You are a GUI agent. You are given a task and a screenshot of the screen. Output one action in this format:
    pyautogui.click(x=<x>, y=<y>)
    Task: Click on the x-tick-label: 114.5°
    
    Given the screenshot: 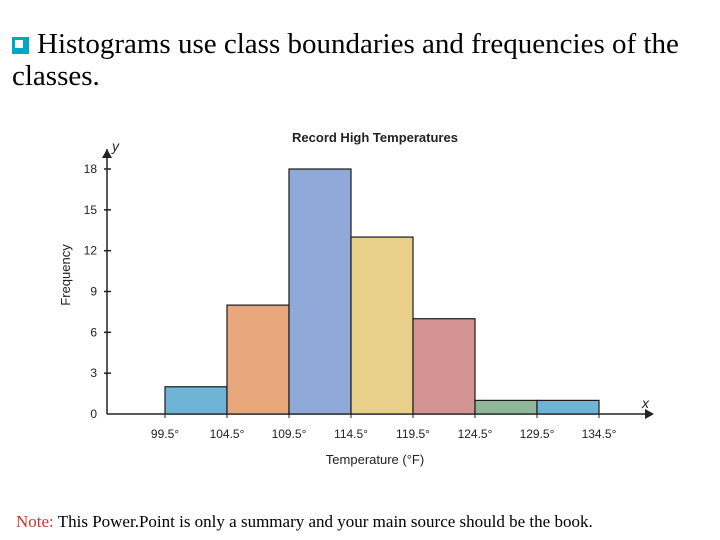 What is the action you would take?
    pyautogui.click(x=351, y=434)
    